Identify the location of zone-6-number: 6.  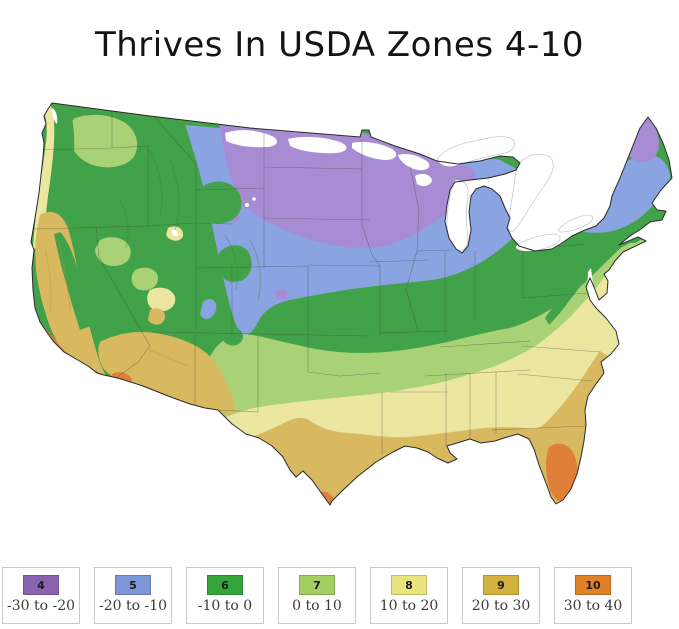
(225, 585).